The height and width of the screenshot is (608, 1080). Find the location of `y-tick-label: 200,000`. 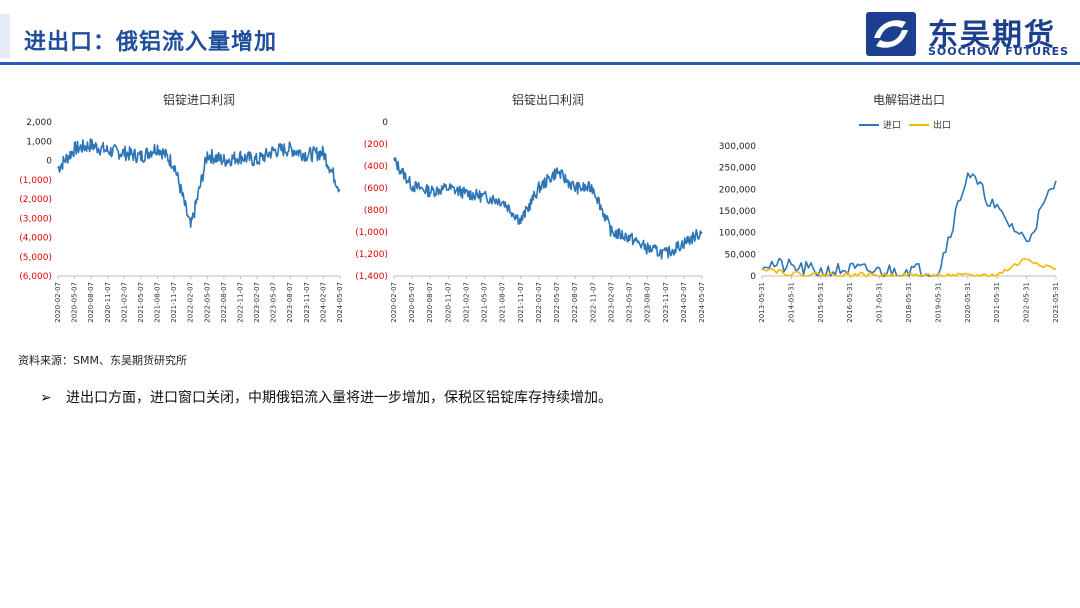

y-tick-label: 200,000 is located at coordinates (737, 190).